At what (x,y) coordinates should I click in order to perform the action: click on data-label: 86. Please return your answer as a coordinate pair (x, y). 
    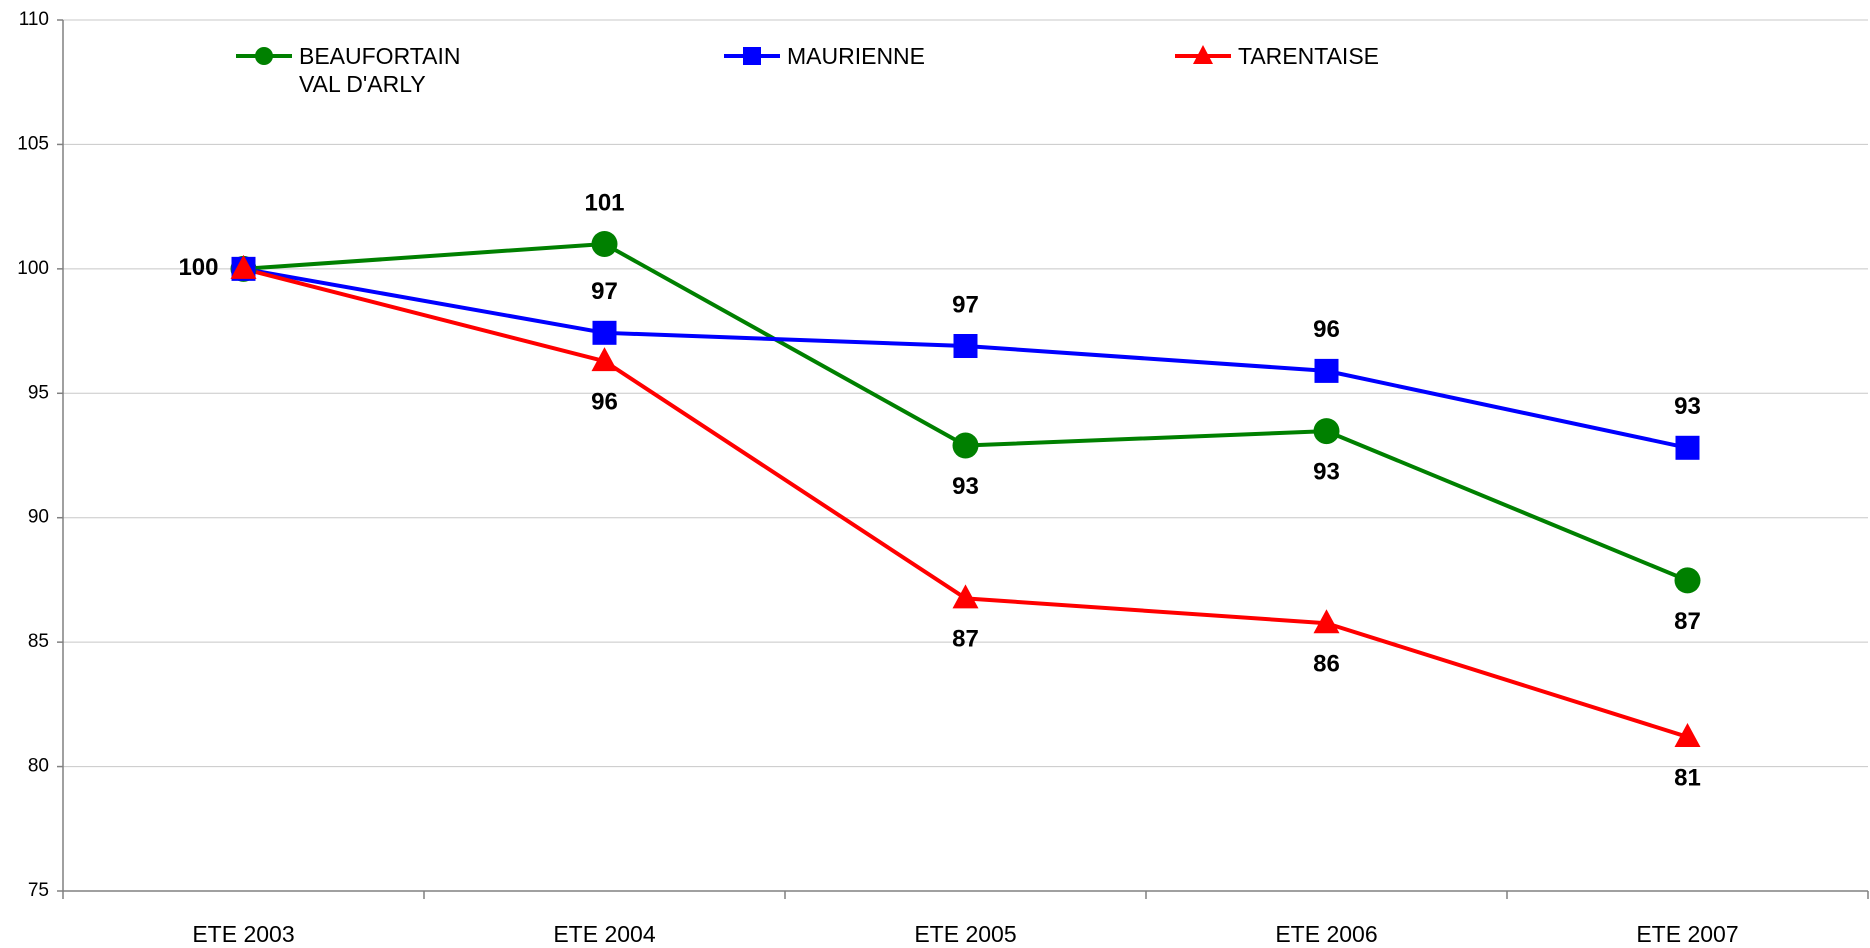
    Looking at the image, I should click on (1326, 664).